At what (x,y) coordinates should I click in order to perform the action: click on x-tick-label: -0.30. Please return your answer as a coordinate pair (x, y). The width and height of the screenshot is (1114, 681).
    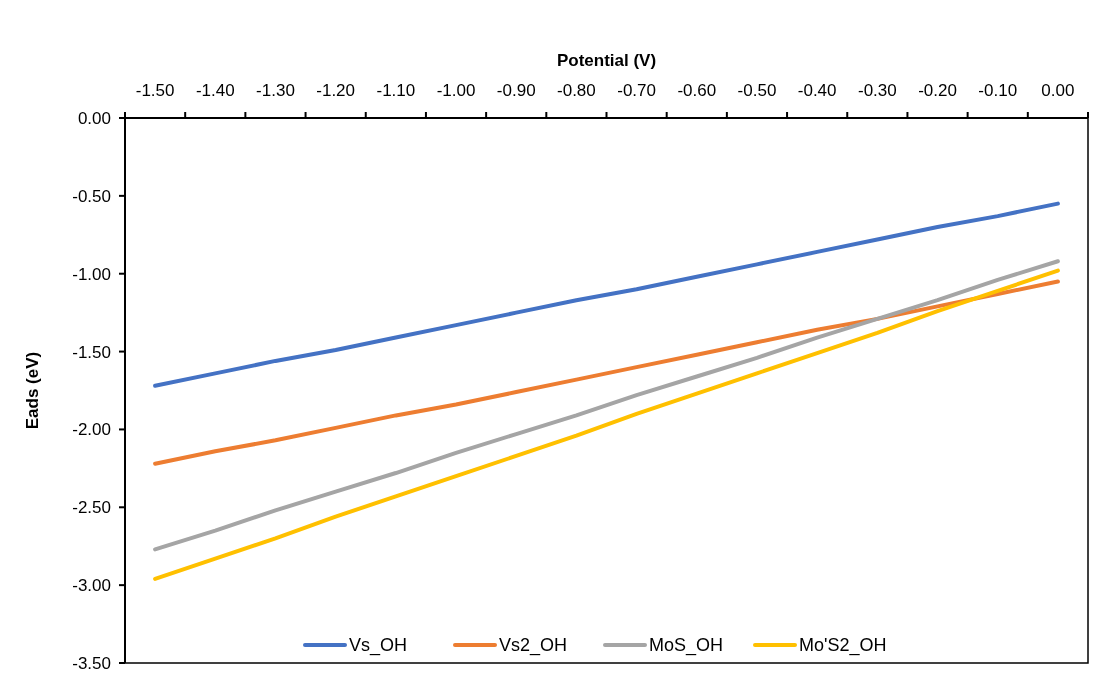
    Looking at the image, I should click on (877, 90).